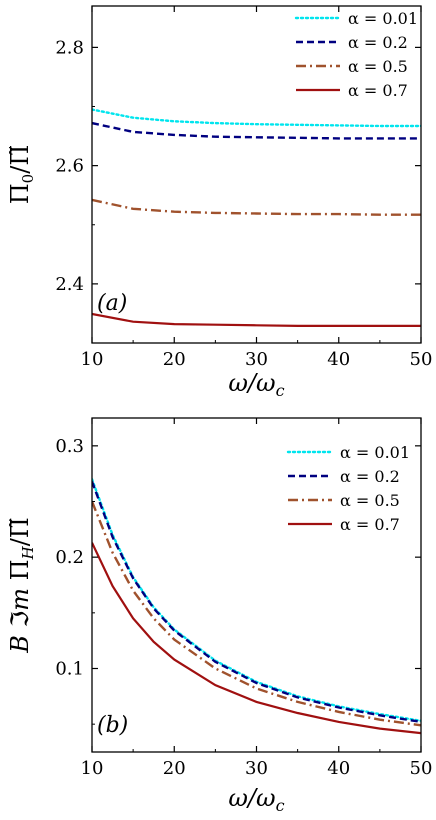 The image size is (436, 820). What do you see at coordinates (112, 303) in the screenshot?
I see `panel-label: (a)` at bounding box center [112, 303].